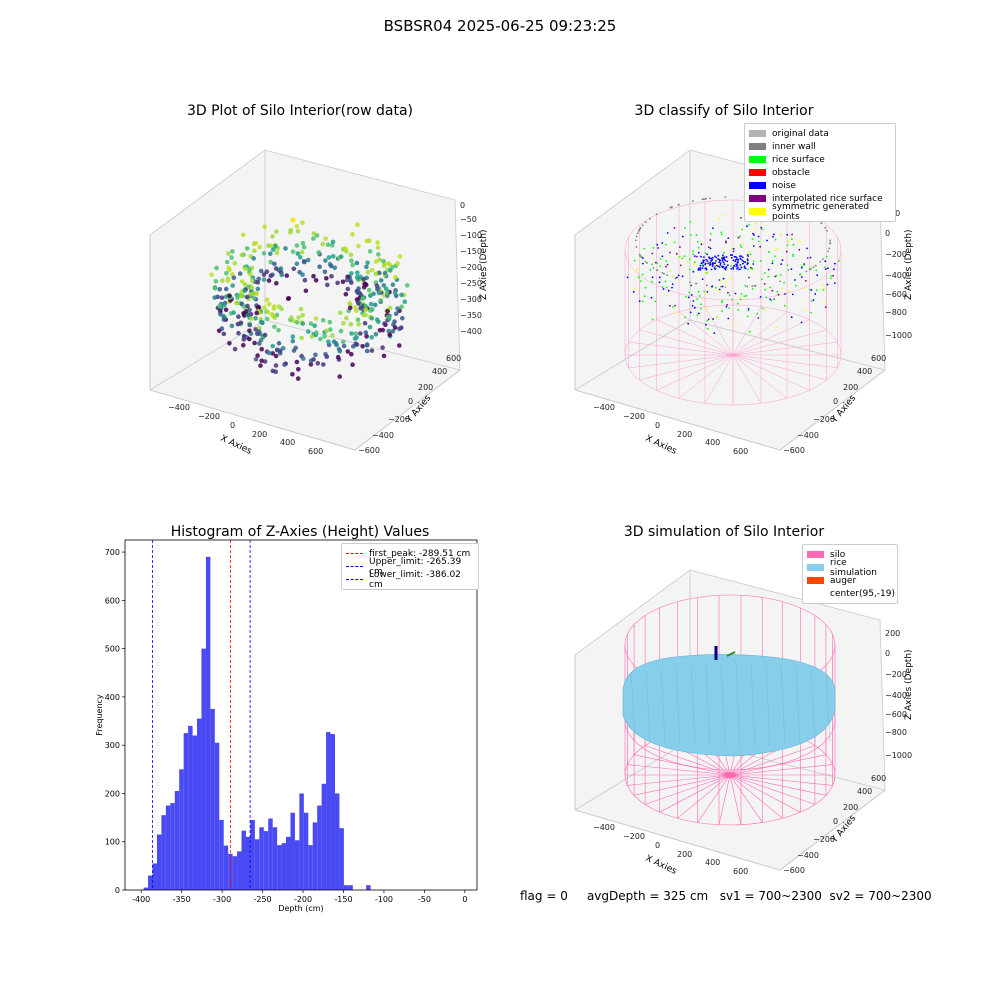  I want to click on p2-ztick: 0, so click(887, 233).